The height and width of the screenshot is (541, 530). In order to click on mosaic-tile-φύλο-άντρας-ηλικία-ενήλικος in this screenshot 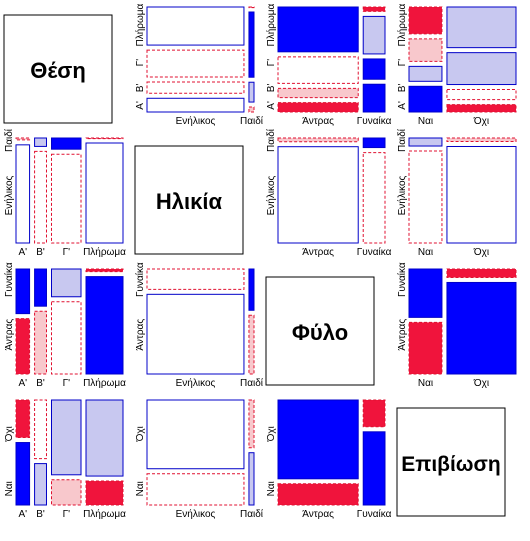, I will do `click(318, 195)`.